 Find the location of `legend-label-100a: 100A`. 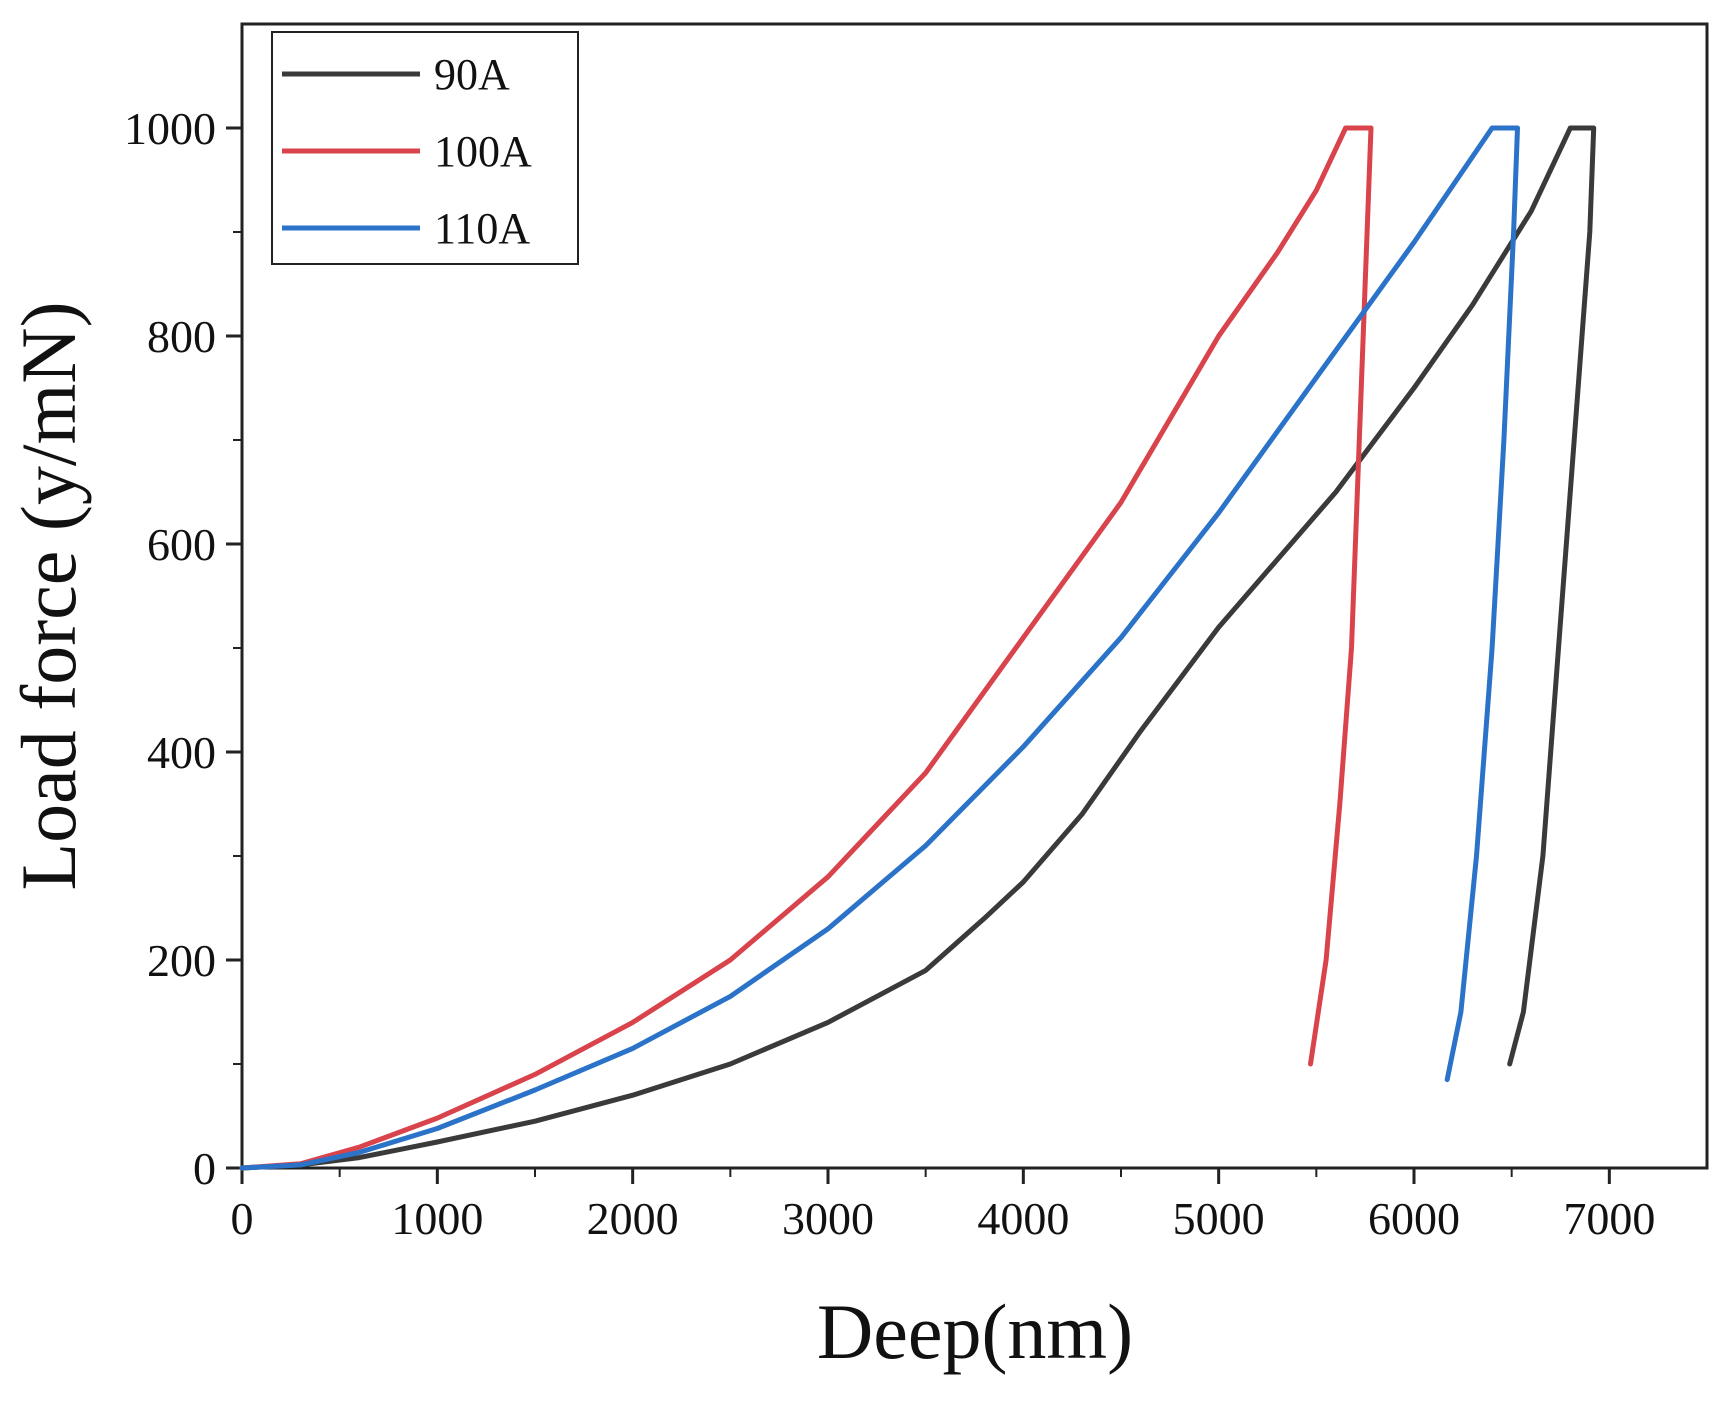

legend-label-100a: 100A is located at coordinates (483, 151).